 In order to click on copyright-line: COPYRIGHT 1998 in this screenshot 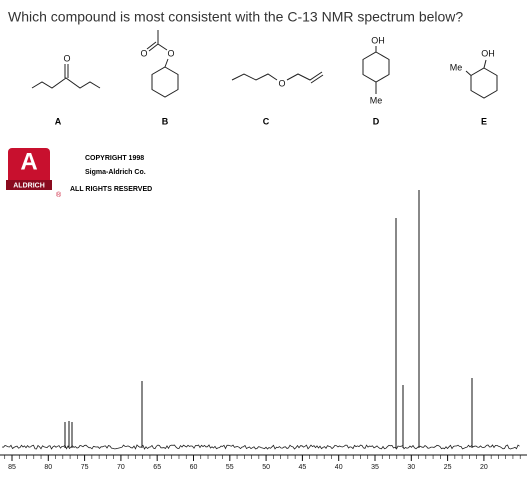, I will do `click(114, 158)`.